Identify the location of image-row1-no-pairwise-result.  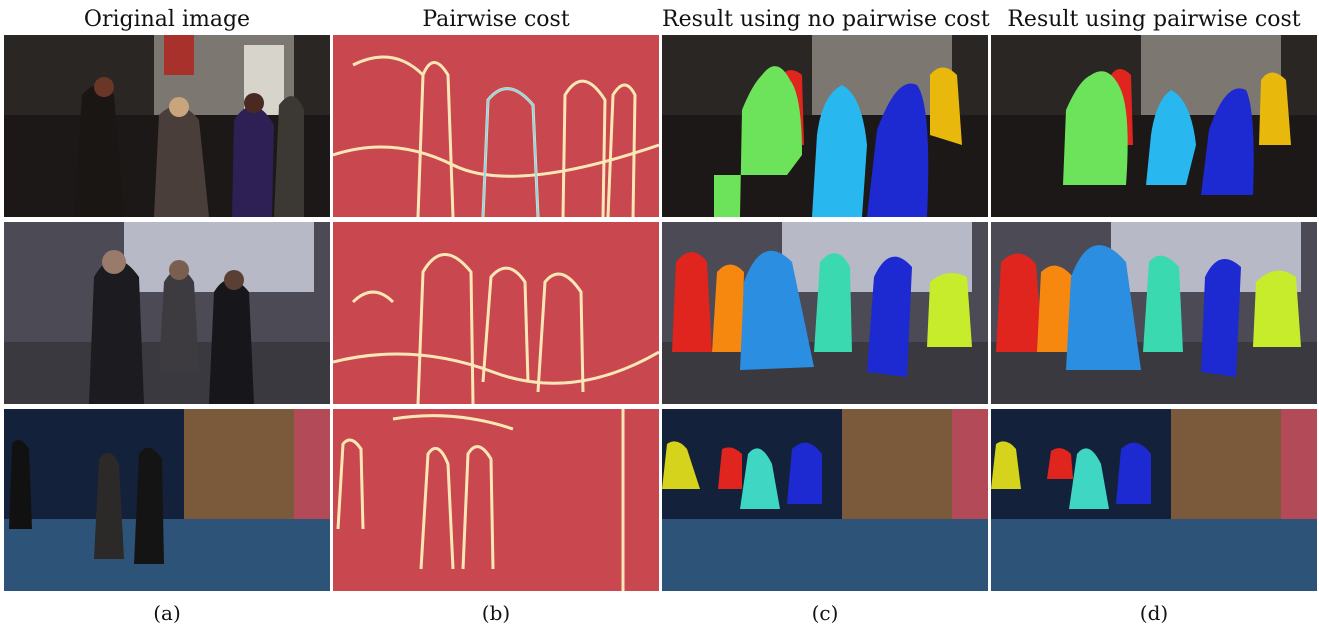
(825, 126).